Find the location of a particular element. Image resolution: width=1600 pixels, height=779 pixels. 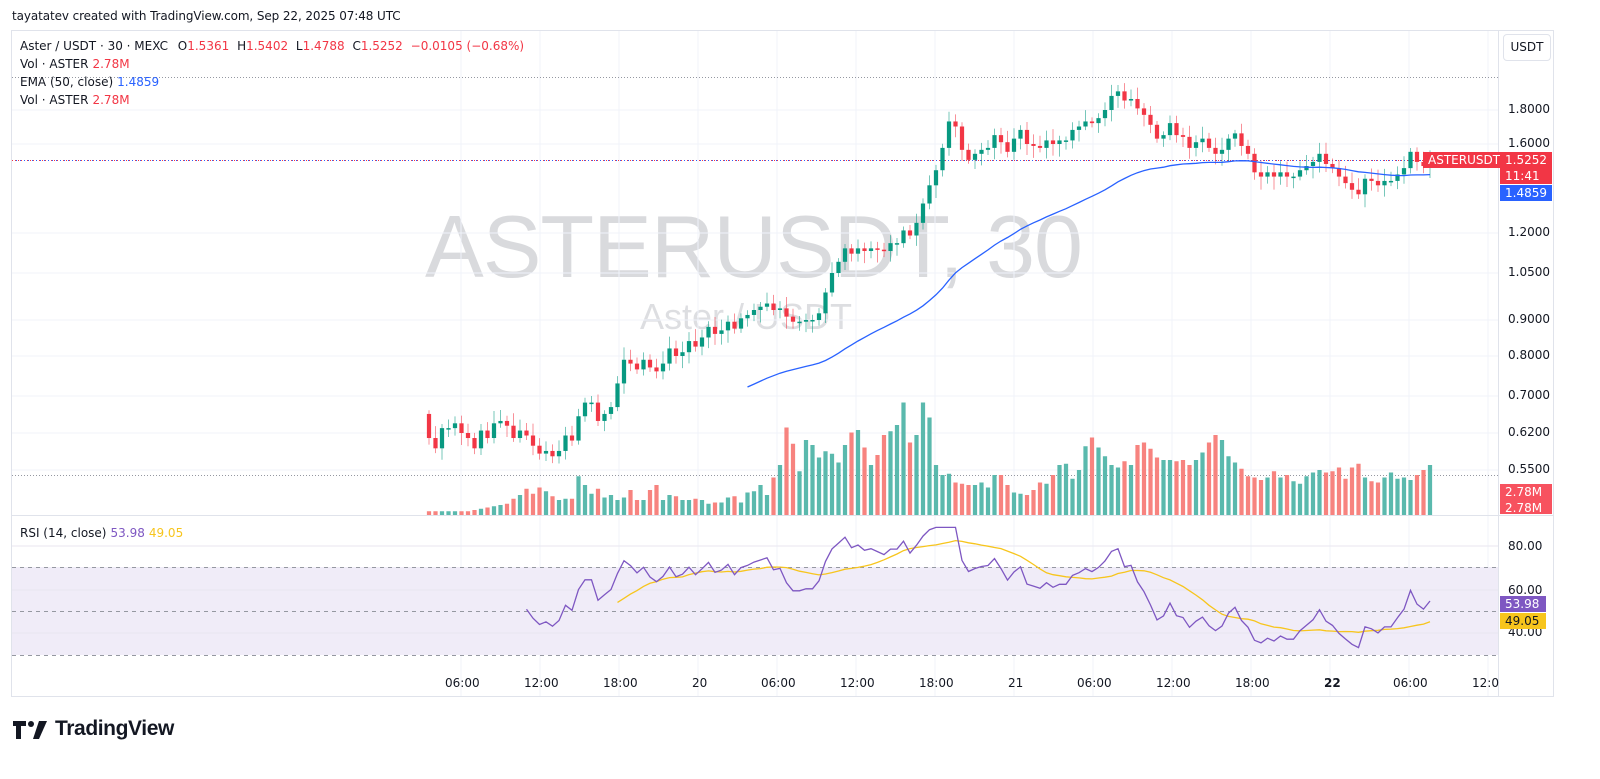

price-tick: 1.8000 is located at coordinates (1529, 109).